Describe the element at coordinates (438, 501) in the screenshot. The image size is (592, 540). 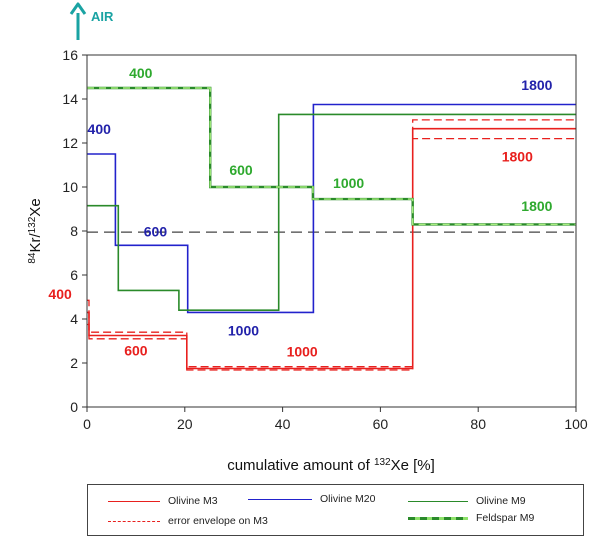
I see `legend-swatch-olivine-m9` at that location.